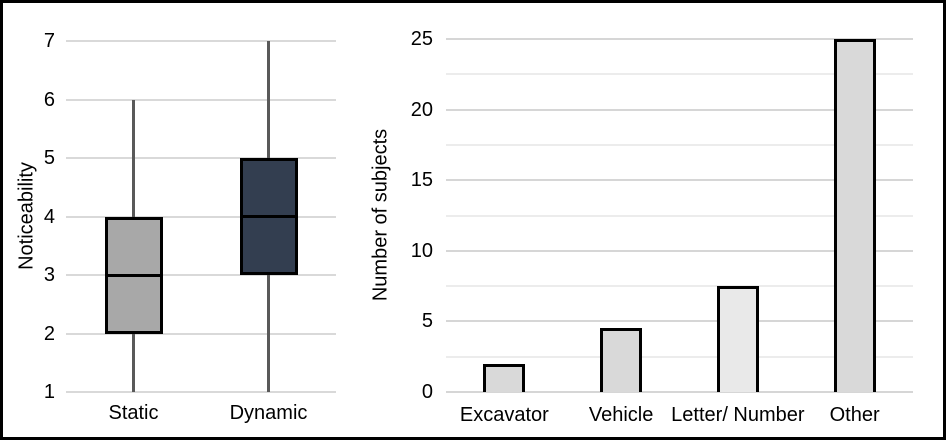  What do you see at coordinates (49, 158) in the screenshot?
I see `boxplot-y-tick-label: 5` at bounding box center [49, 158].